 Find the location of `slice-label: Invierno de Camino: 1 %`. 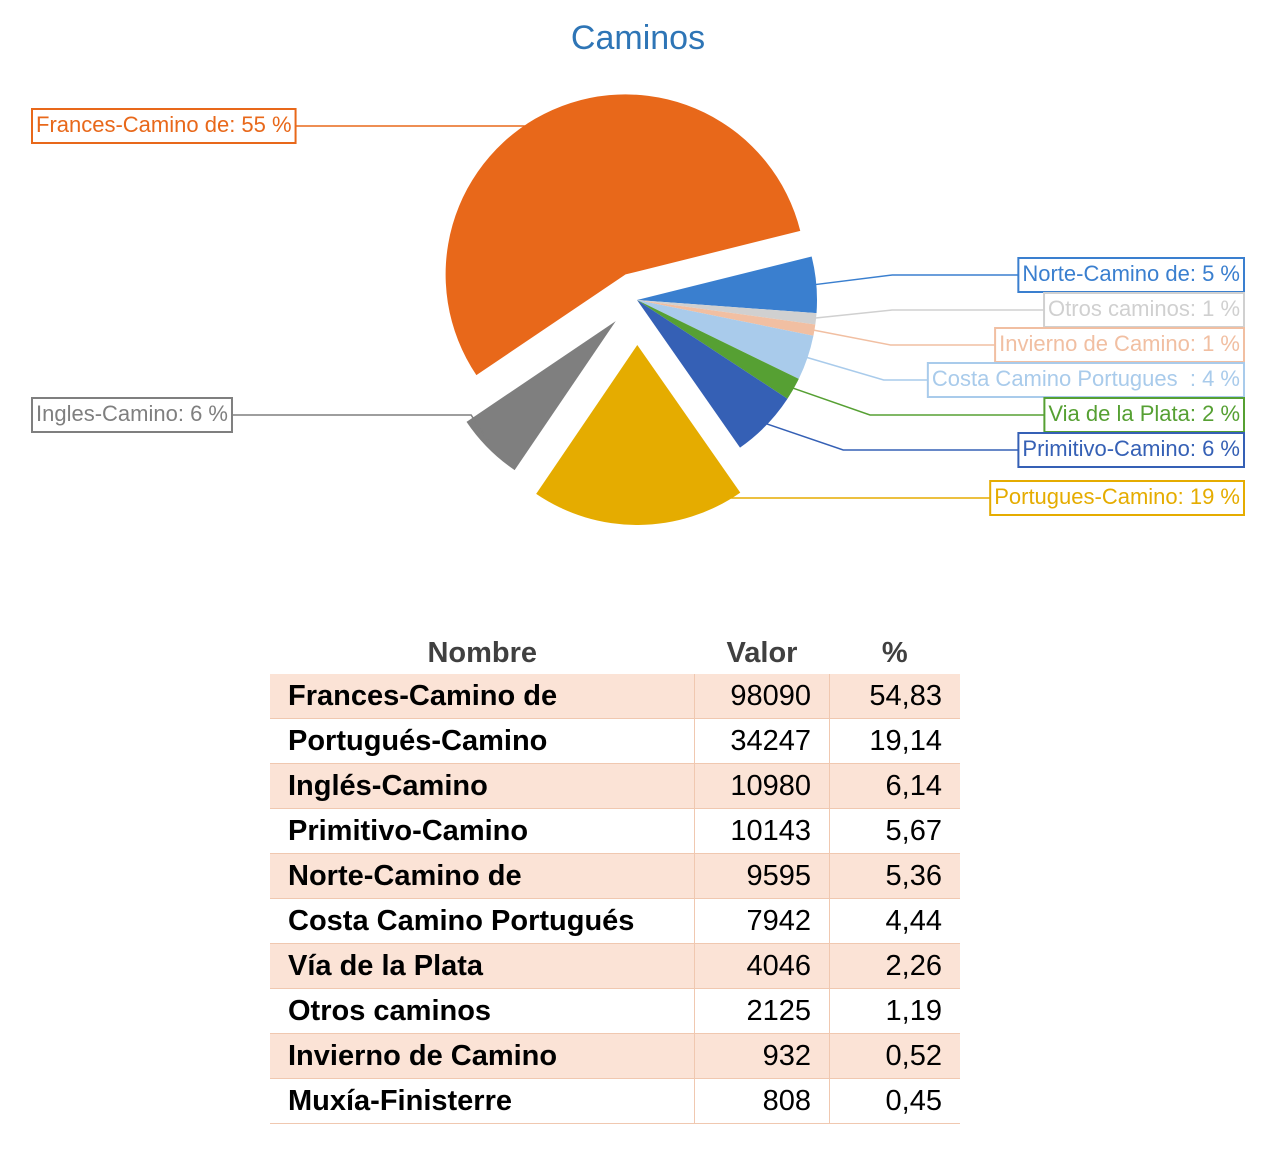

slice-label: Invierno de Camino: 1 % is located at coordinates (1119, 343).